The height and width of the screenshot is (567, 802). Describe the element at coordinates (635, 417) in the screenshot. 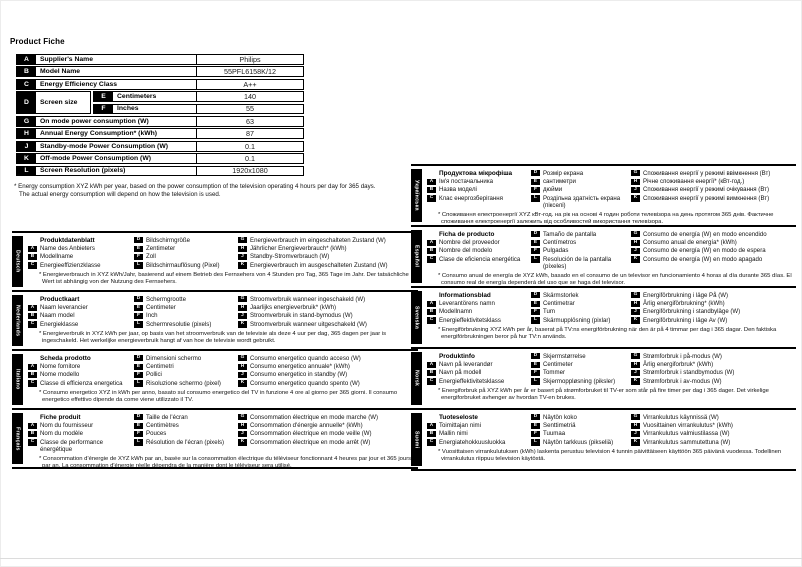

I see `item-letter-badge: G` at that location.